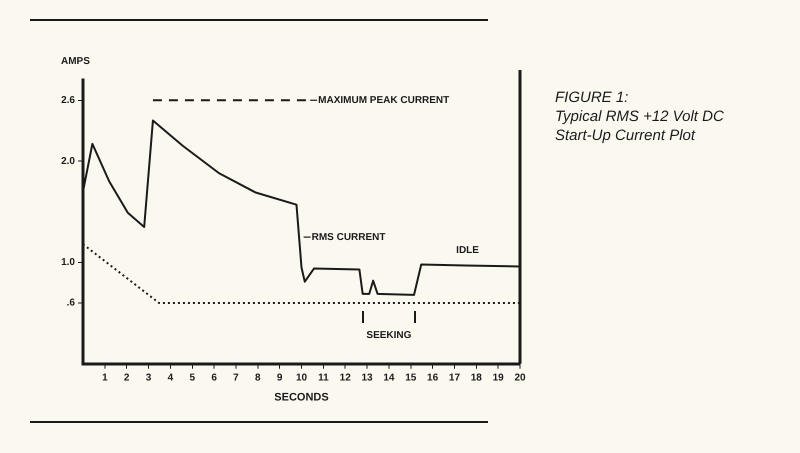  Describe the element at coordinates (68, 161) in the screenshot. I see `y-tick-label: 2.0` at that location.